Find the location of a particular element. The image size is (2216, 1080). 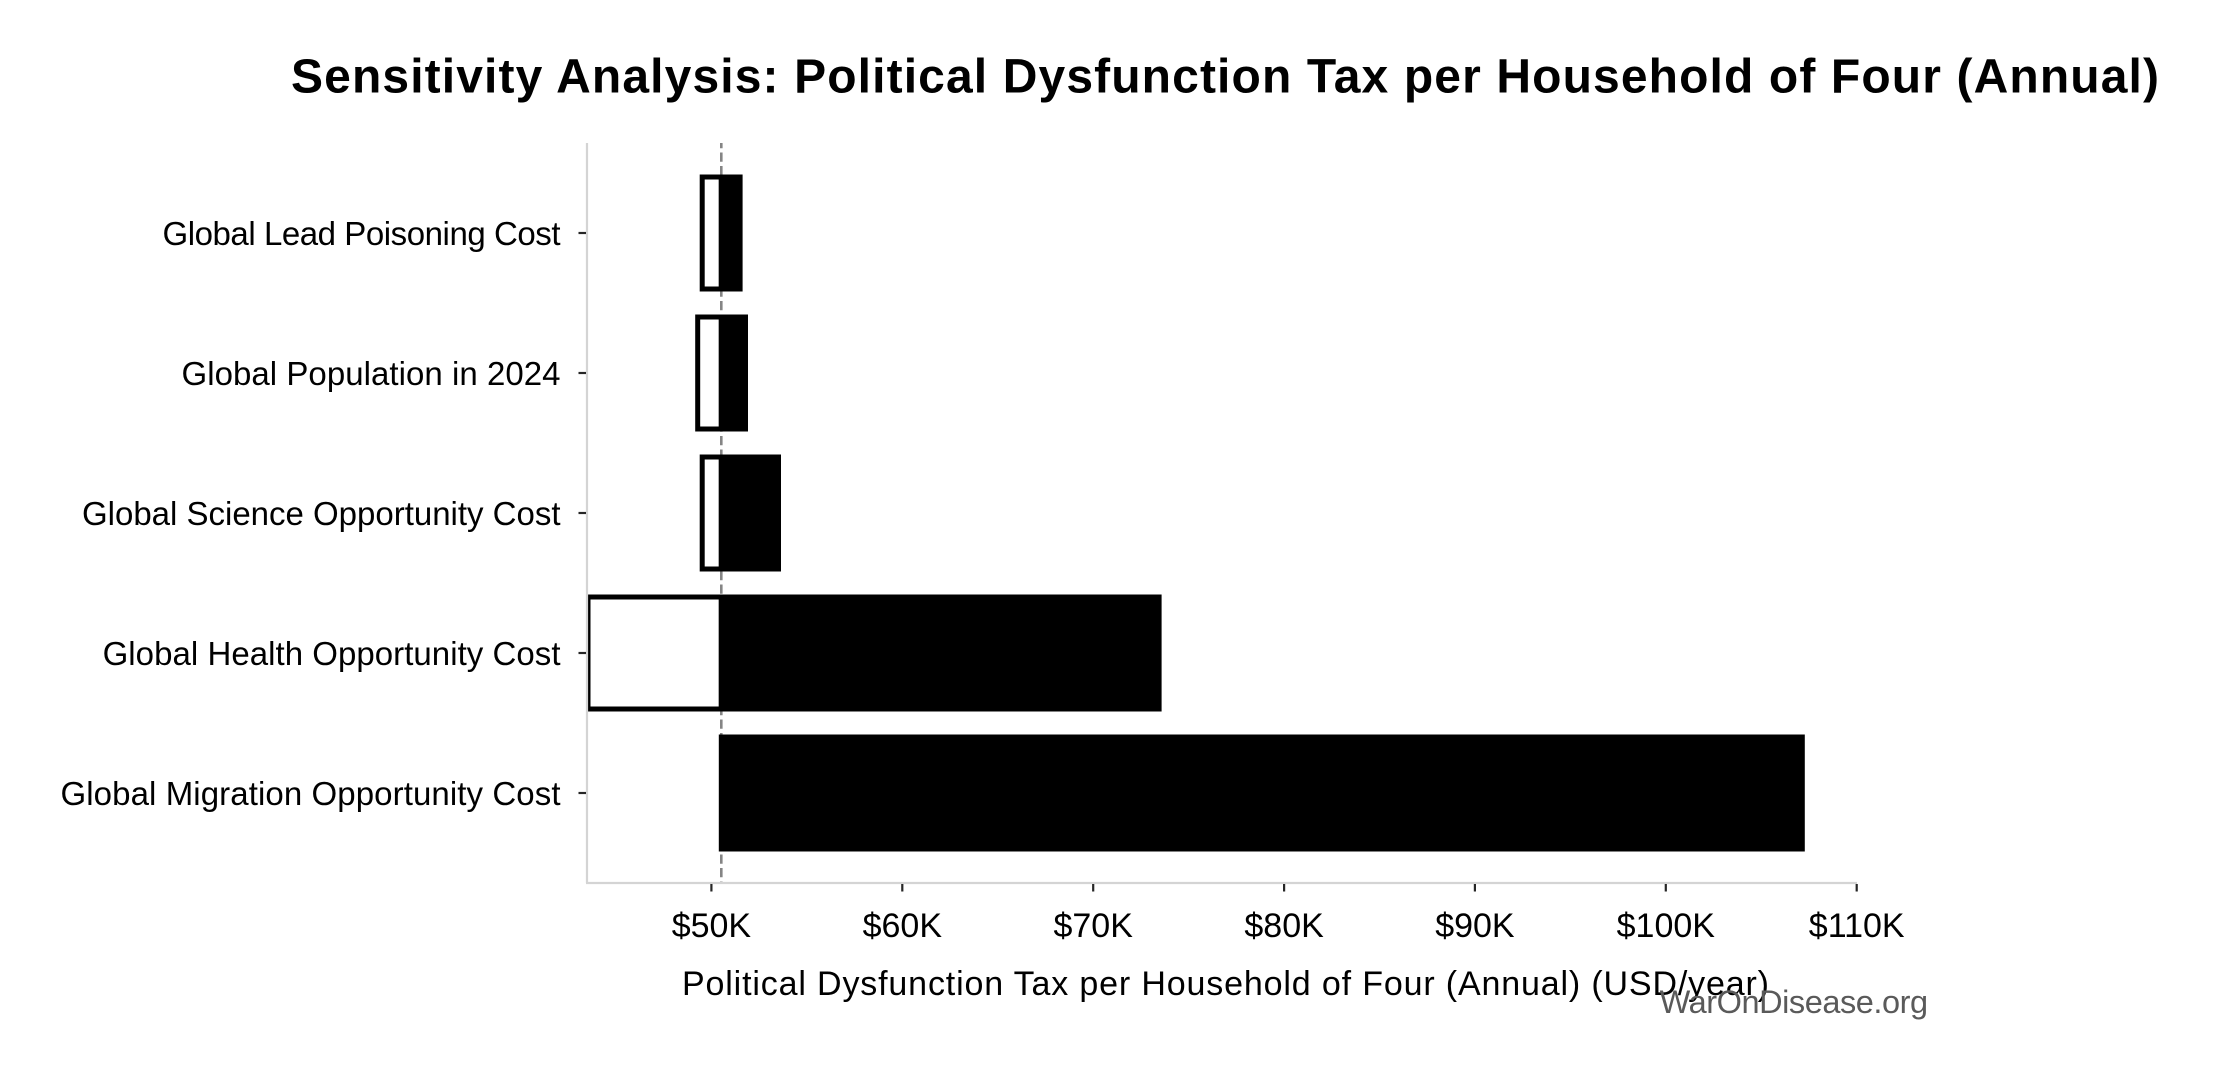

svg-text: $50K is located at coordinates (712, 926).